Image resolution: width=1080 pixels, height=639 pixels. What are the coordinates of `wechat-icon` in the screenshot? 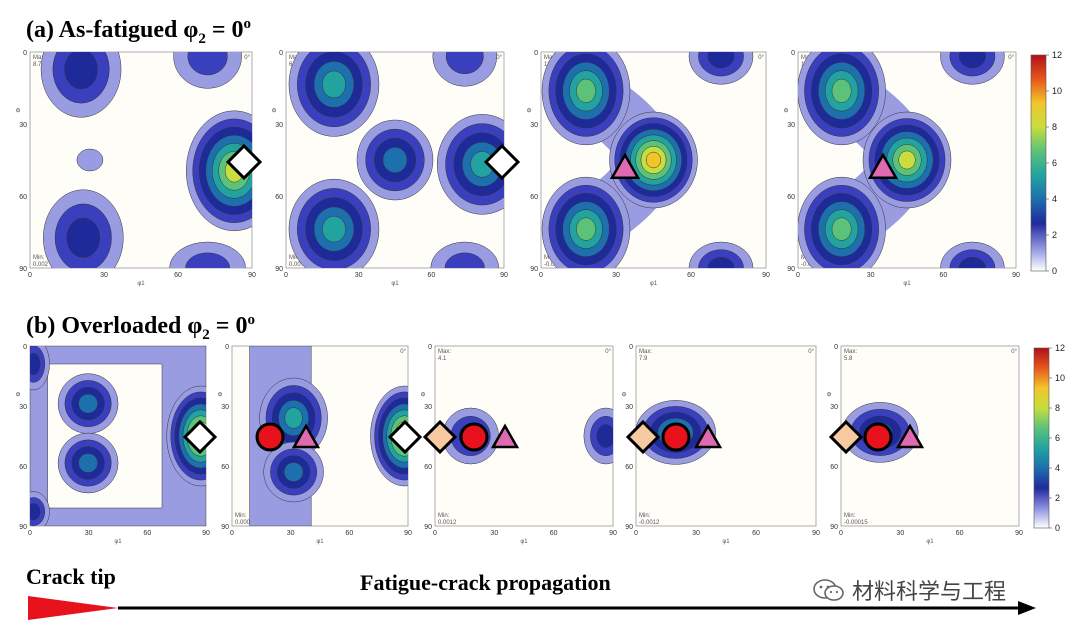 It's located at (828, 590).